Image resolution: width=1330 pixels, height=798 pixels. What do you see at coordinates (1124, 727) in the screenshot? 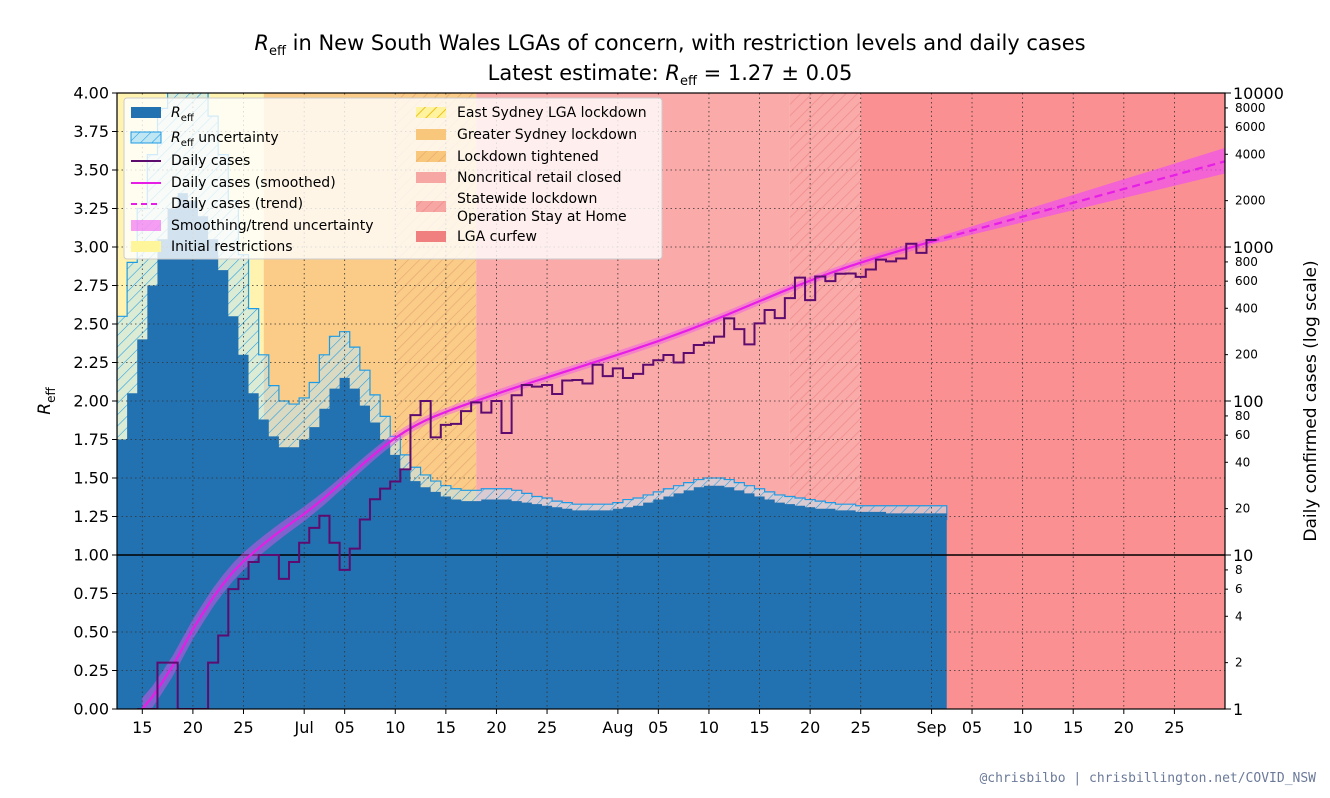
I see `x-tick-label-19: 20` at bounding box center [1124, 727].